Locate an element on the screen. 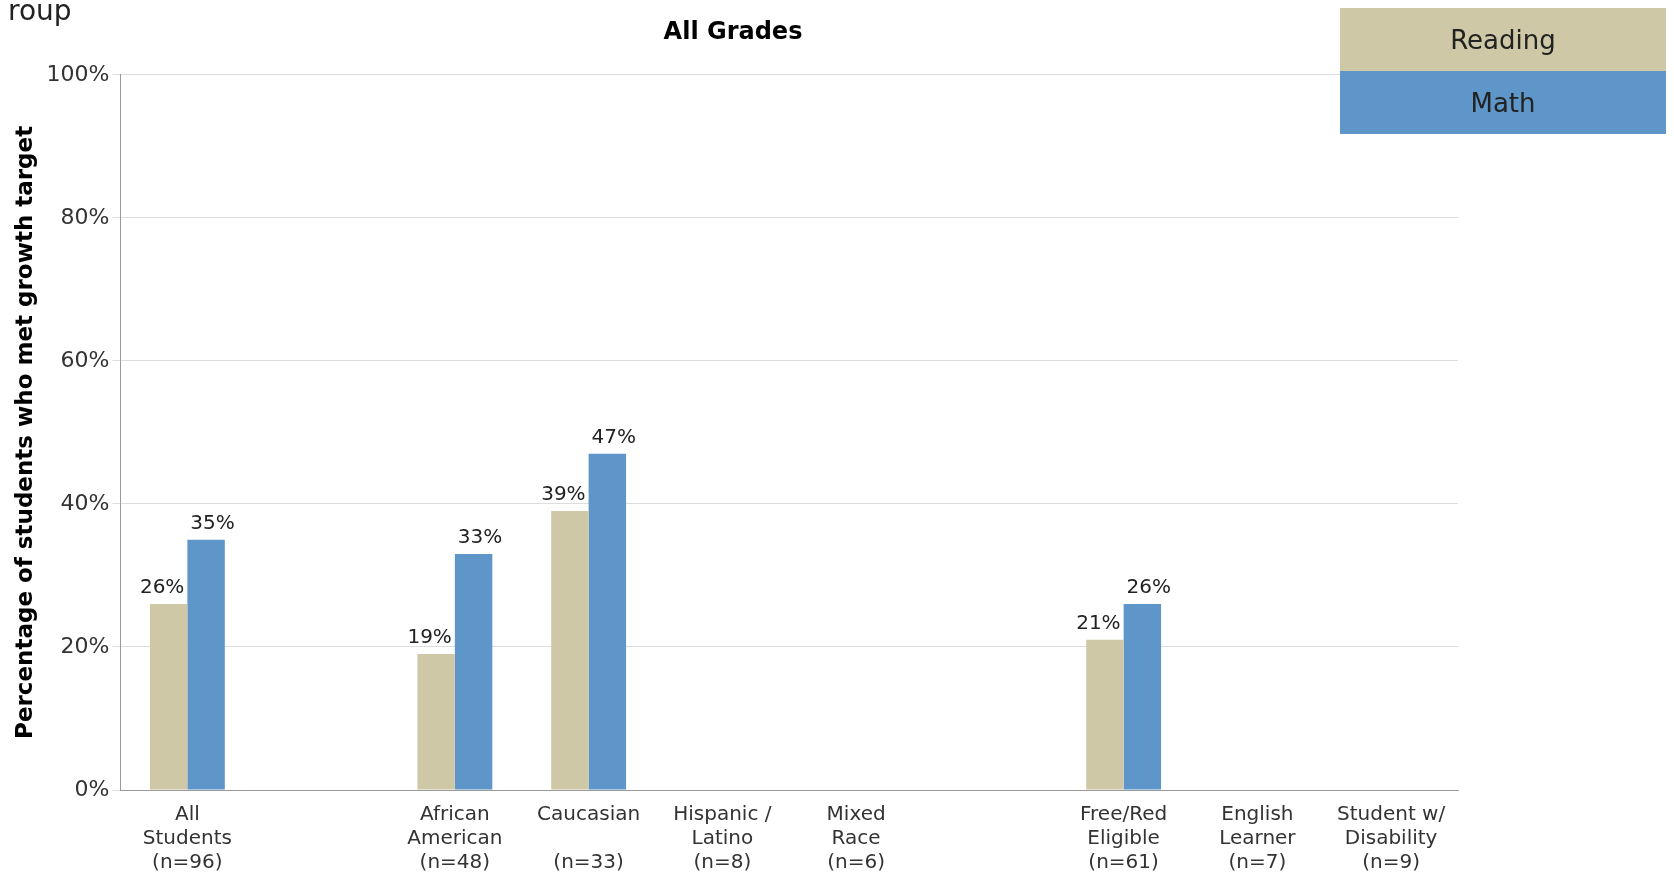  text: Reading is located at coordinates (1503, 39).